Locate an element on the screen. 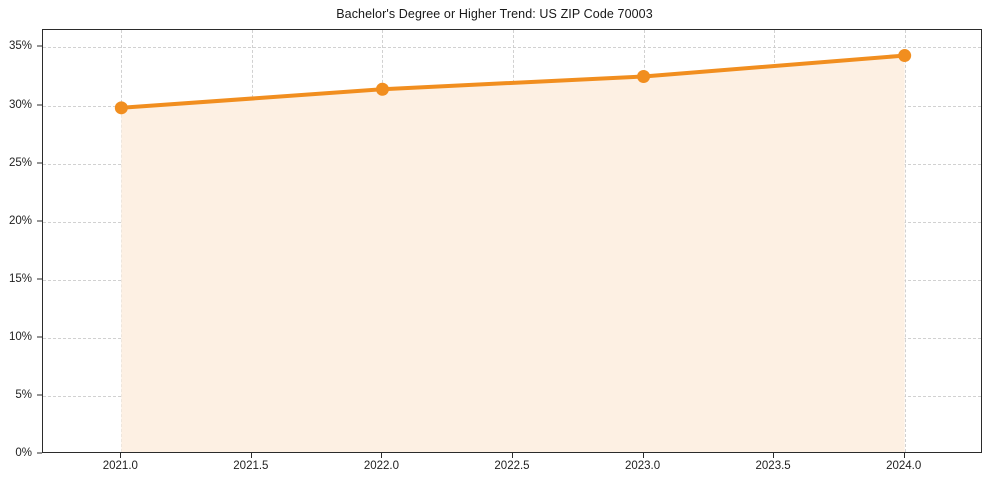 Image resolution: width=989 pixels, height=490 pixels. x-tick-label-2: 2022.0 is located at coordinates (381, 466).